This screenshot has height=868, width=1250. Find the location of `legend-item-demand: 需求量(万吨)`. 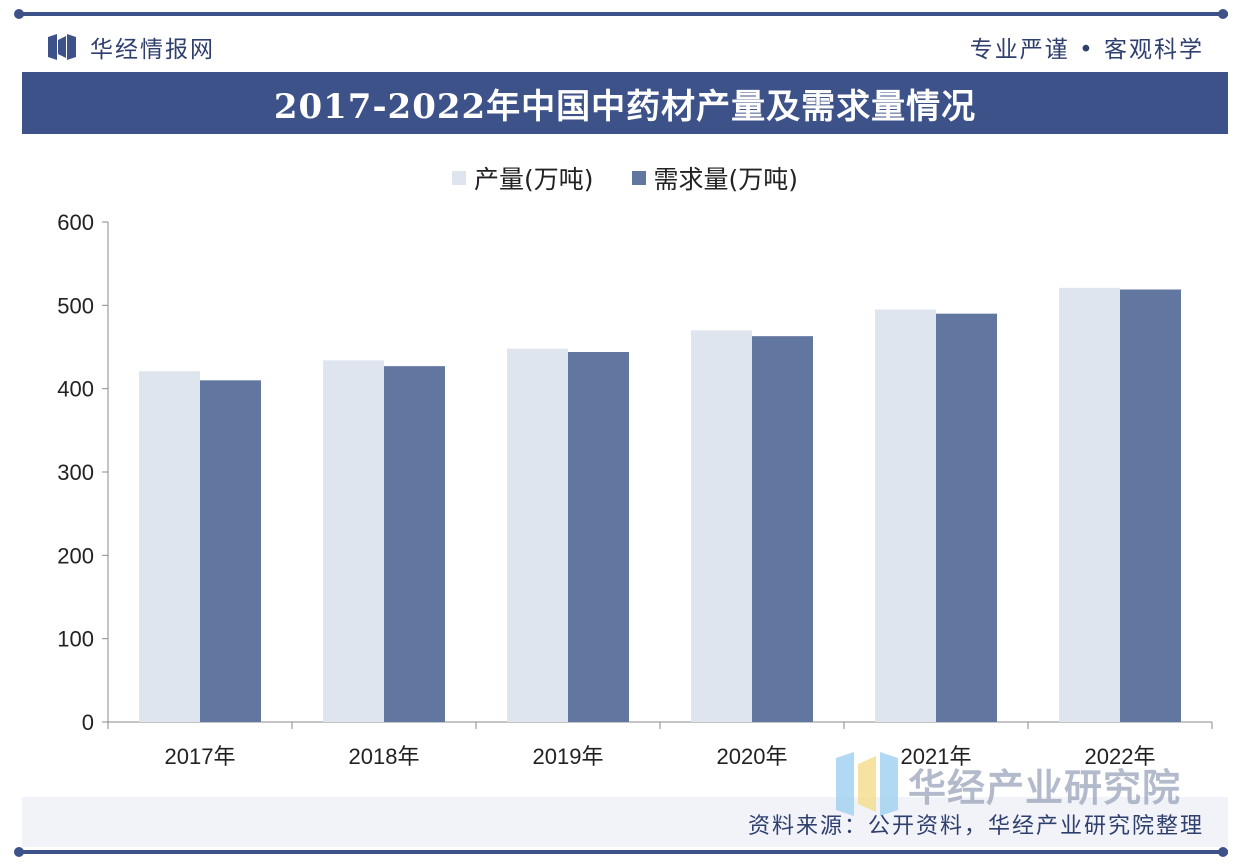

legend-item-demand: 需求量(万吨) is located at coordinates (715, 178).